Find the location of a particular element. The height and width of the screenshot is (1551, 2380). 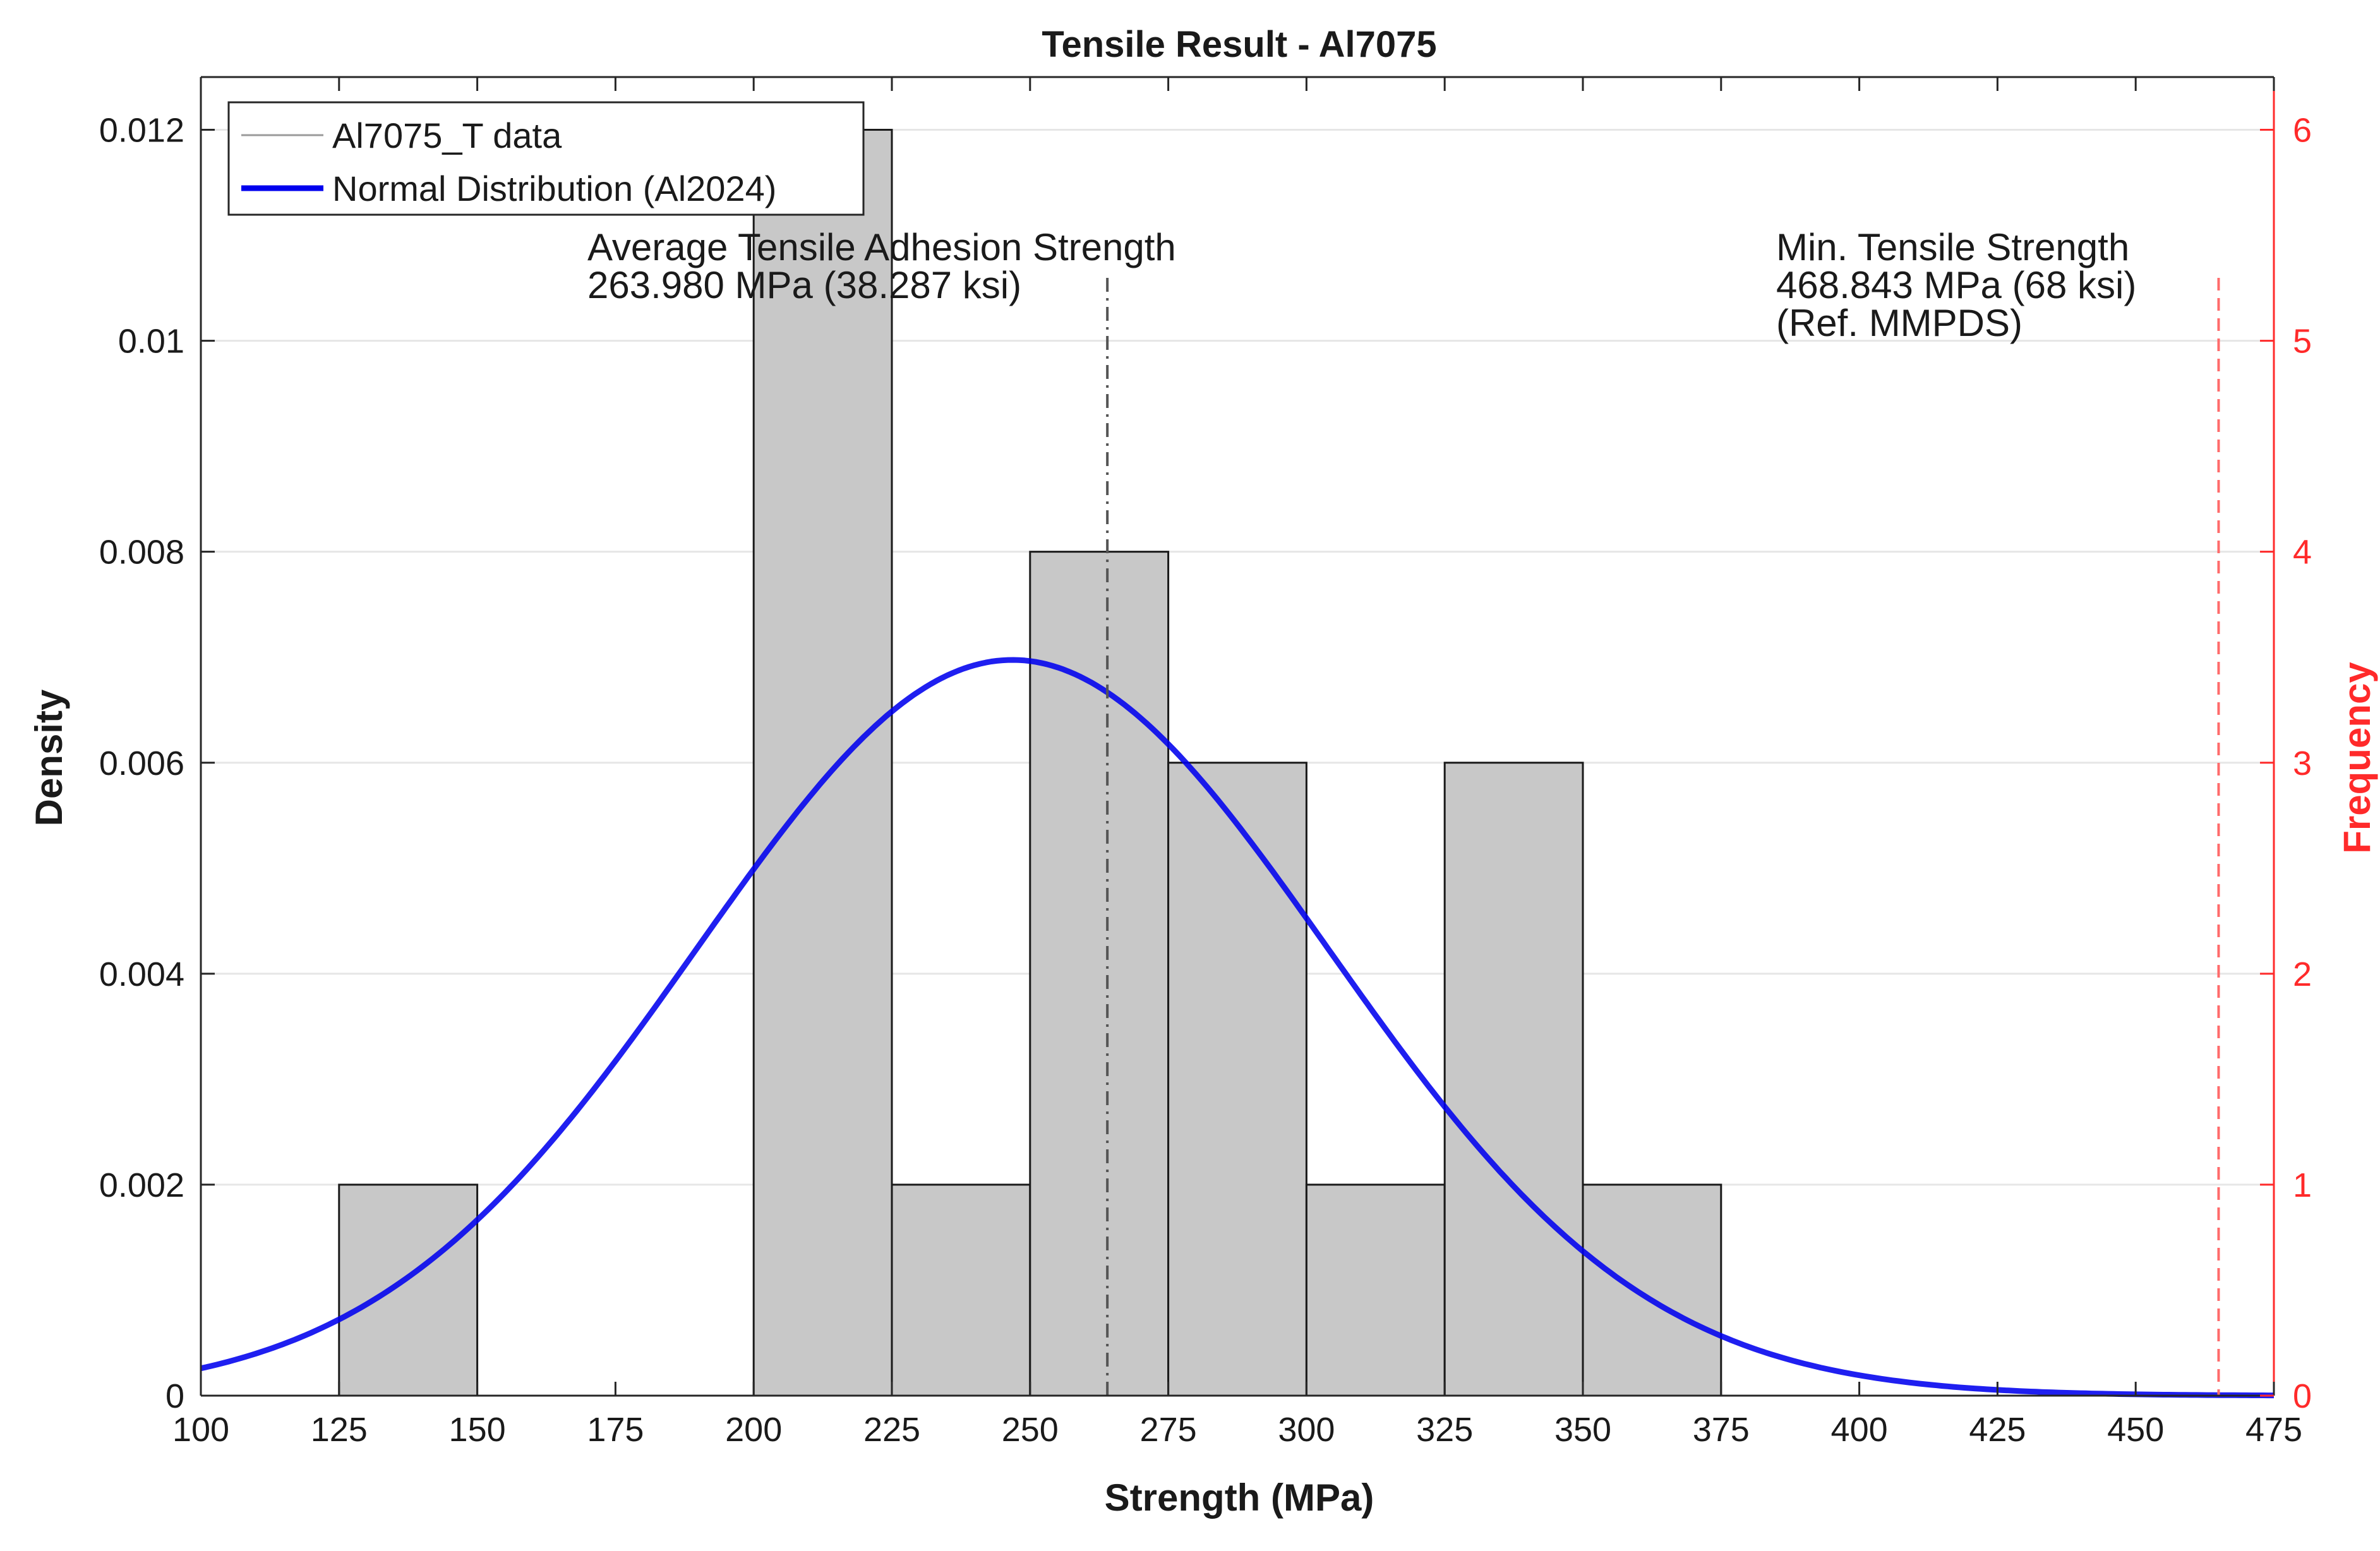

x-tick-label-11: 375 is located at coordinates (1721, 1430).